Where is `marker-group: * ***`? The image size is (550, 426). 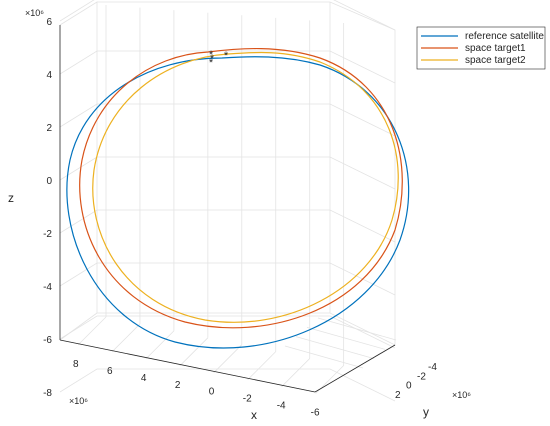 marker-group: * *** is located at coordinates (219, 59).